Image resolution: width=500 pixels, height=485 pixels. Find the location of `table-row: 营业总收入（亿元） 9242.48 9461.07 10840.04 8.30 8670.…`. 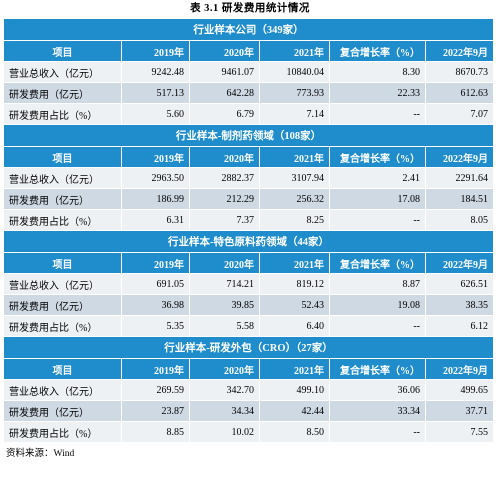

table-row: 营业总收入（亿元） 9242.48 9461.07 10840.04 8.30 8670.… is located at coordinates (249, 72).